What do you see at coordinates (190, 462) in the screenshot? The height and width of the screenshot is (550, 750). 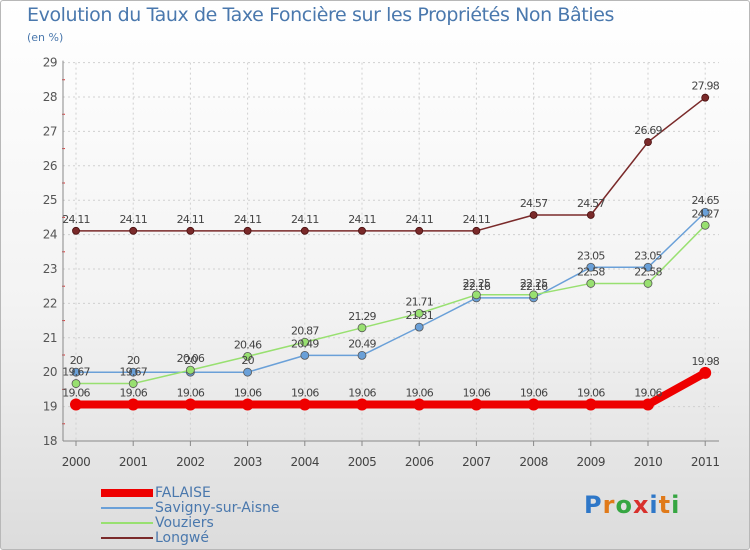 I see `x-tick-label: 2002` at bounding box center [190, 462].